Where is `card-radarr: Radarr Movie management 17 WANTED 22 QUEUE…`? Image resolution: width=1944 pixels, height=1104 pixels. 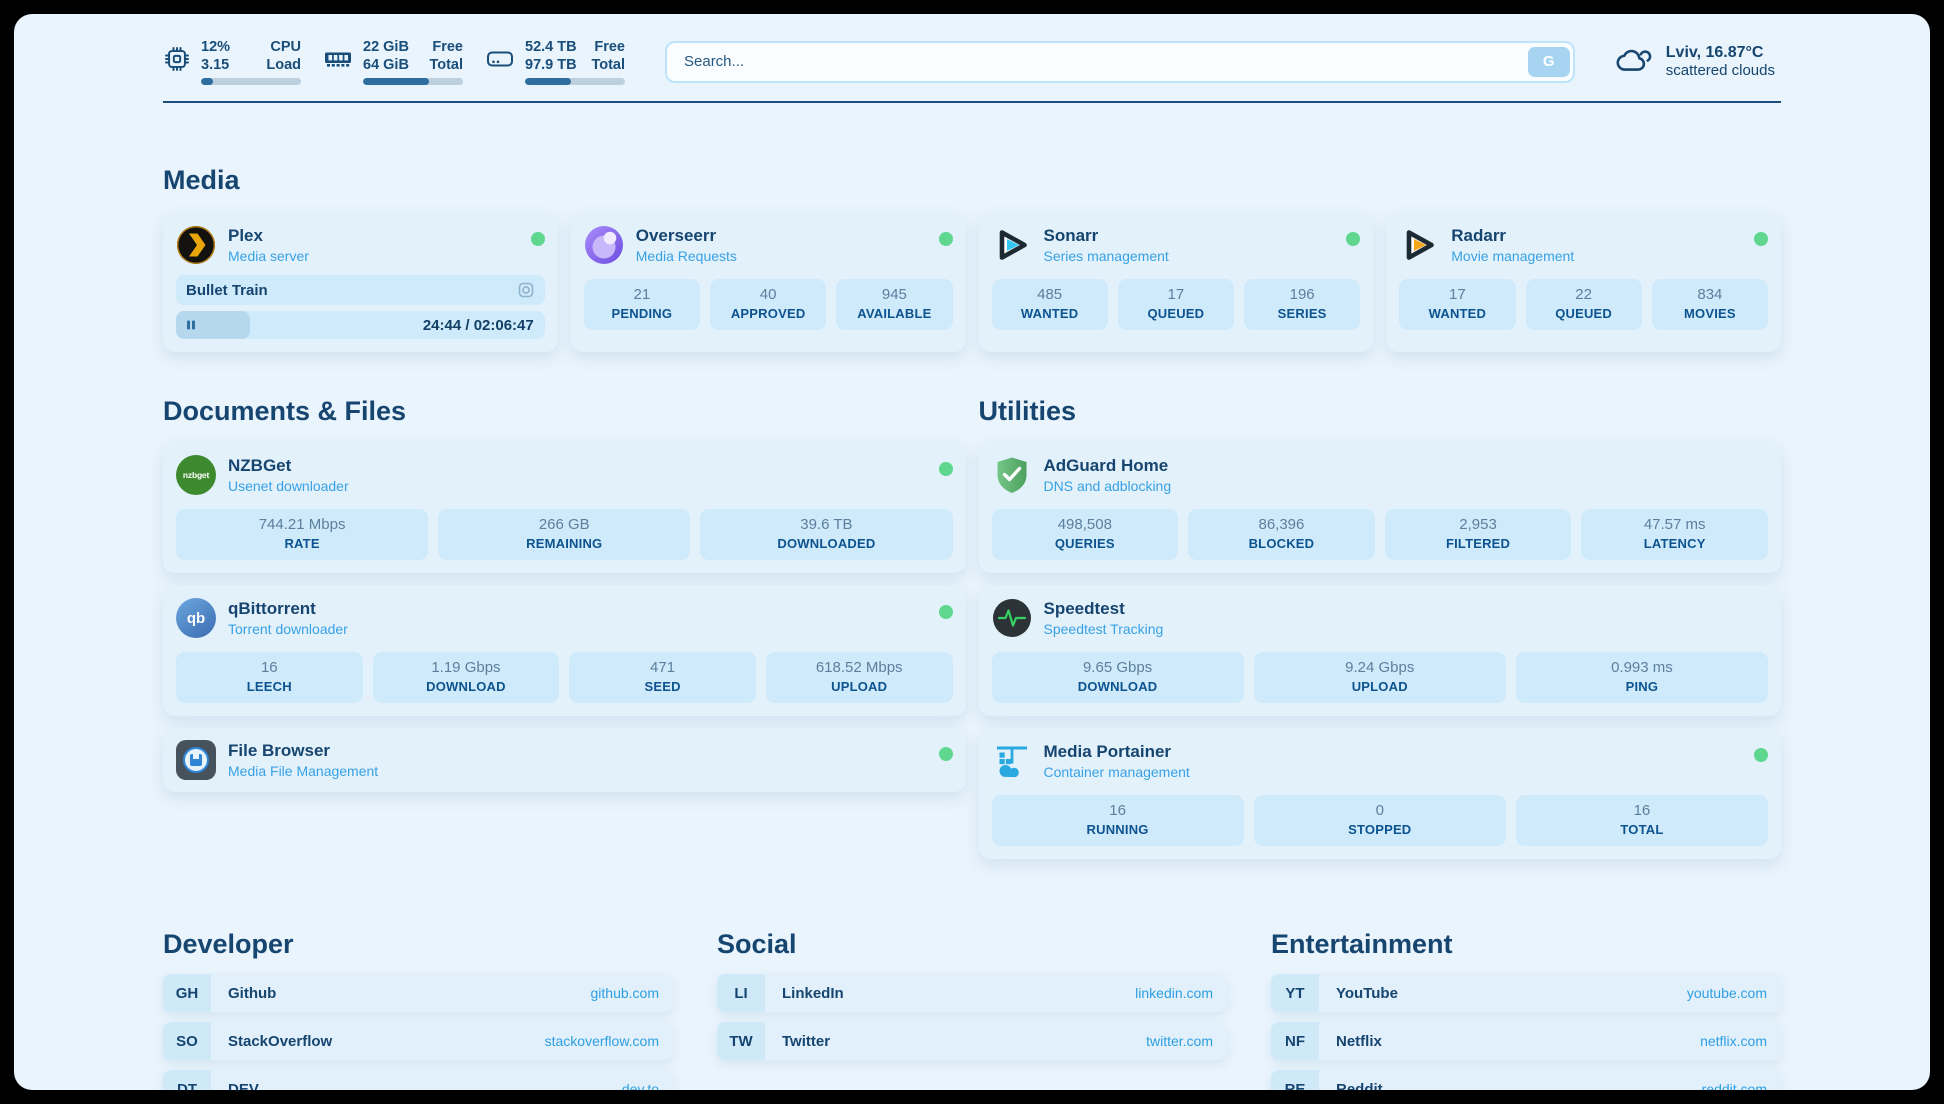 card-radarr: Radarr Movie management 17 WANTED 22 QUEUE… is located at coordinates (1583, 282).